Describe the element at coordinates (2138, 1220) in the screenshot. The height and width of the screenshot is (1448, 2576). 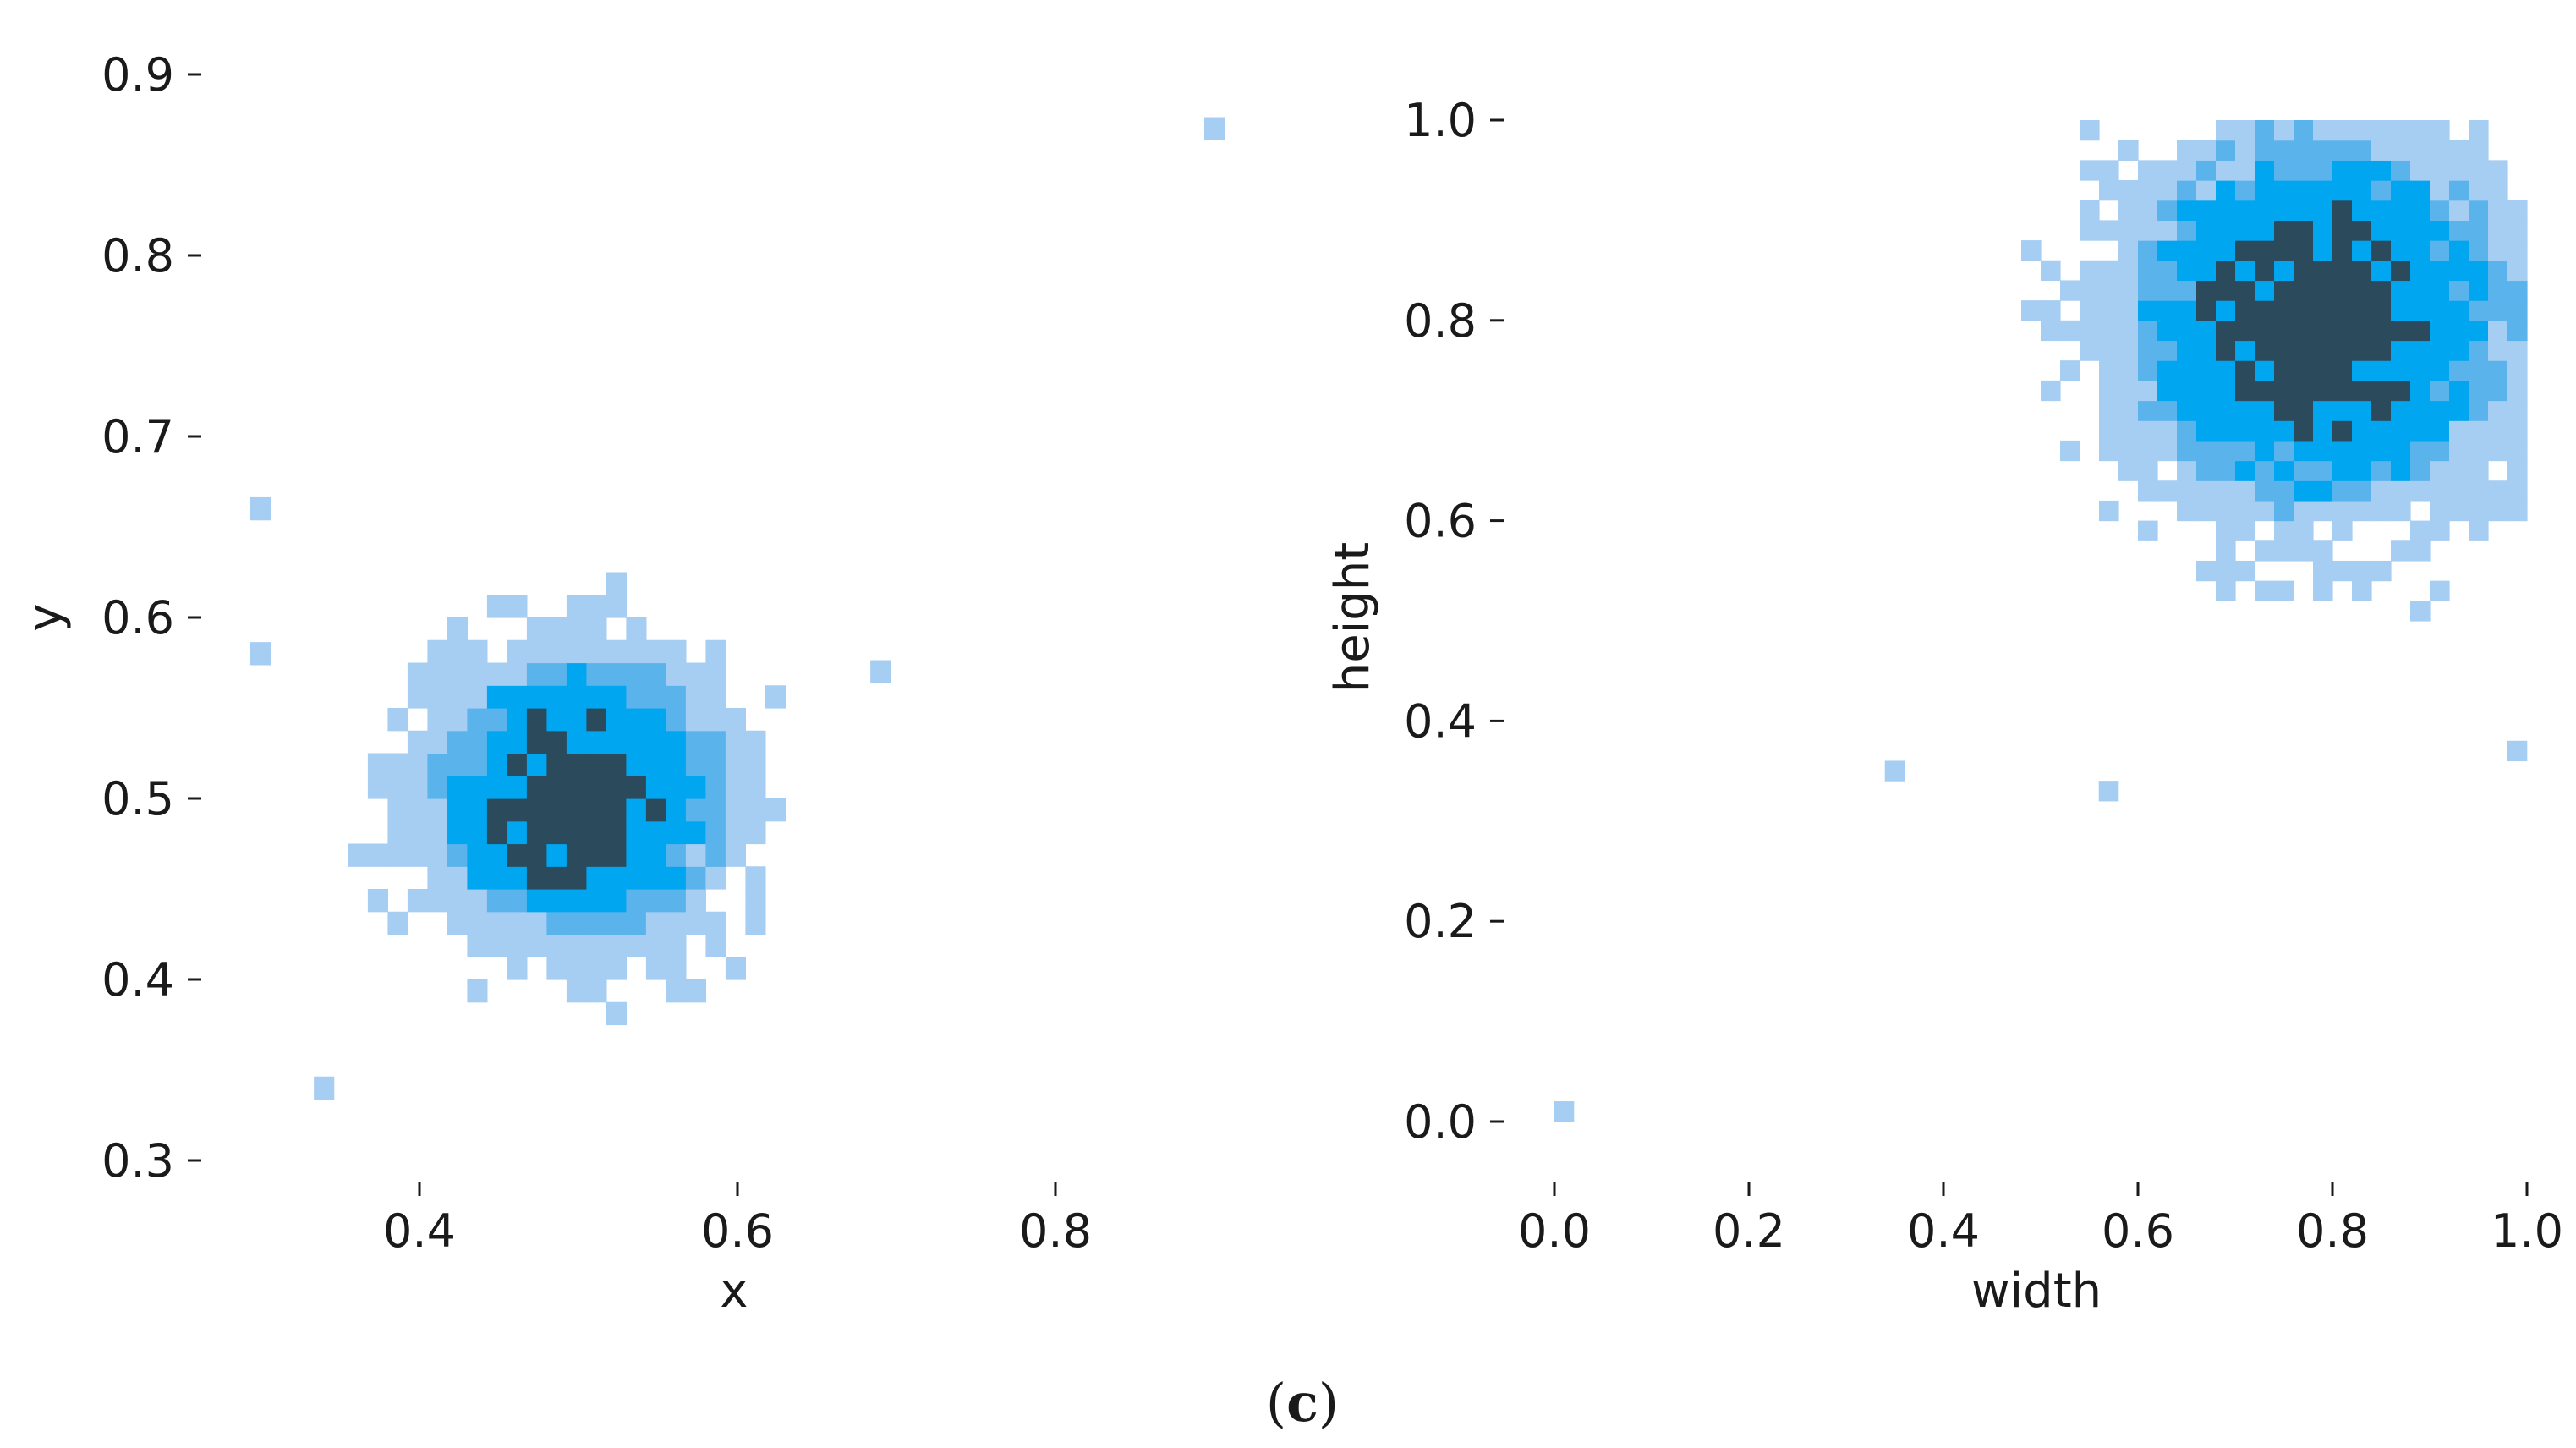
I see `right-x-tick: 0.6` at that location.